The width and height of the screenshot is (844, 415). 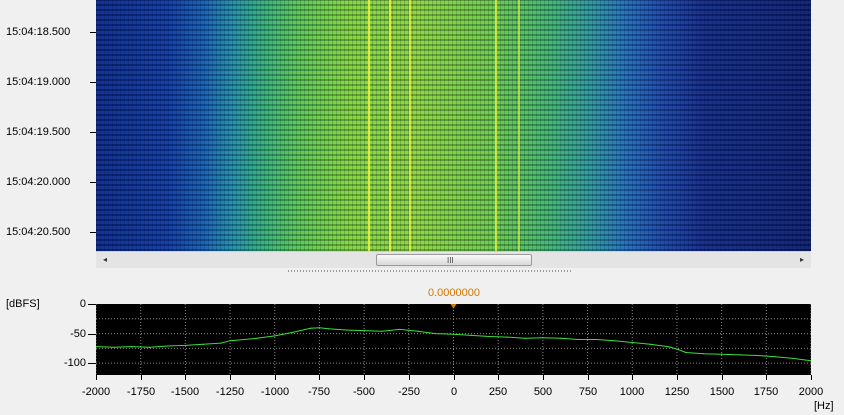 What do you see at coordinates (74, 363) in the screenshot?
I see `y-tick-label: -100` at bounding box center [74, 363].